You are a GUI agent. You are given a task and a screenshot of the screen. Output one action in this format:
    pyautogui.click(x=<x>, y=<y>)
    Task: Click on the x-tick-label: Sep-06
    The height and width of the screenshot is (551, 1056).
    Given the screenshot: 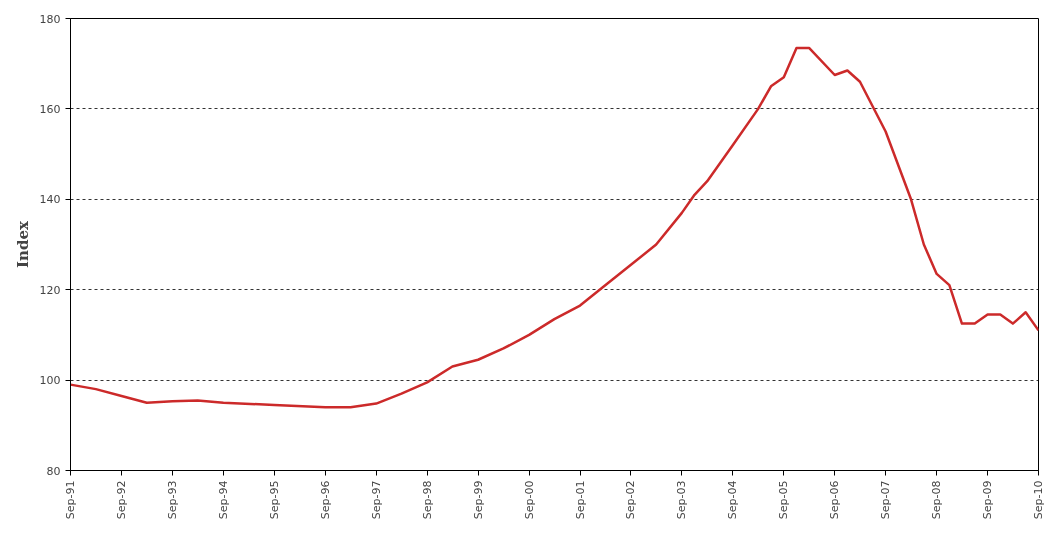 What is the action you would take?
    pyautogui.click(x=835, y=500)
    